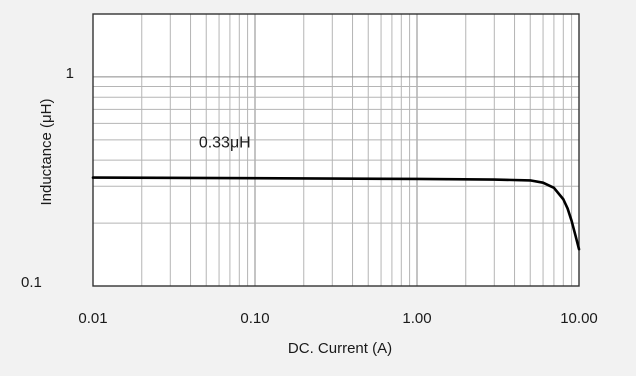  Describe the element at coordinates (225, 142) in the screenshot. I see `annotation-inductance-value: 0.33μH` at that location.